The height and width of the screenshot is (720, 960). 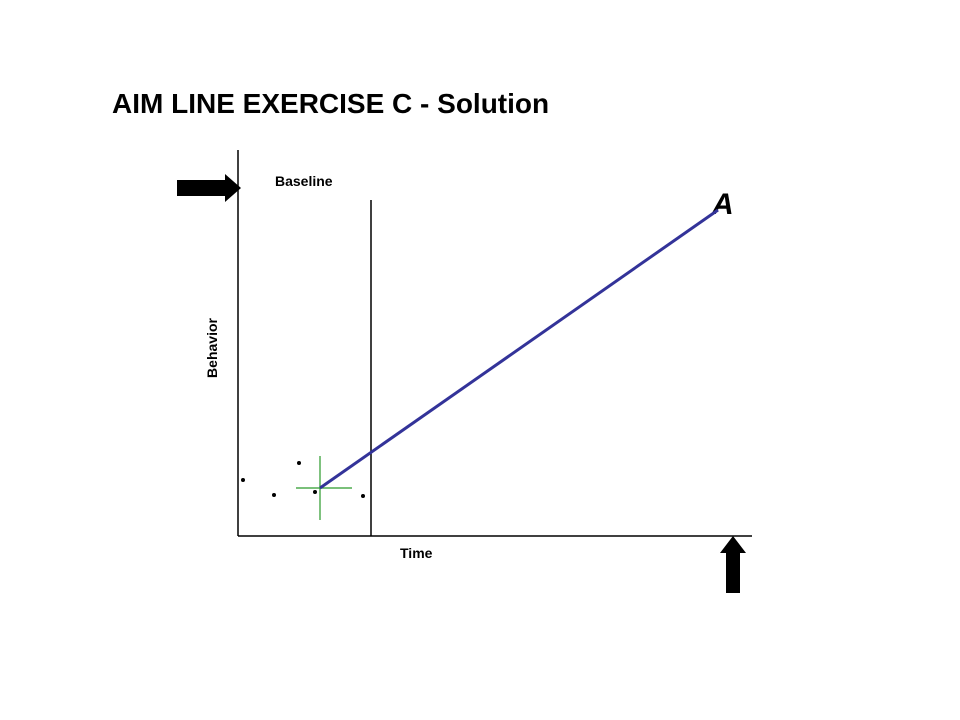 What do you see at coordinates (330, 103) in the screenshot?
I see `title: AIM LINE EXERCISE C - Solution` at bounding box center [330, 103].